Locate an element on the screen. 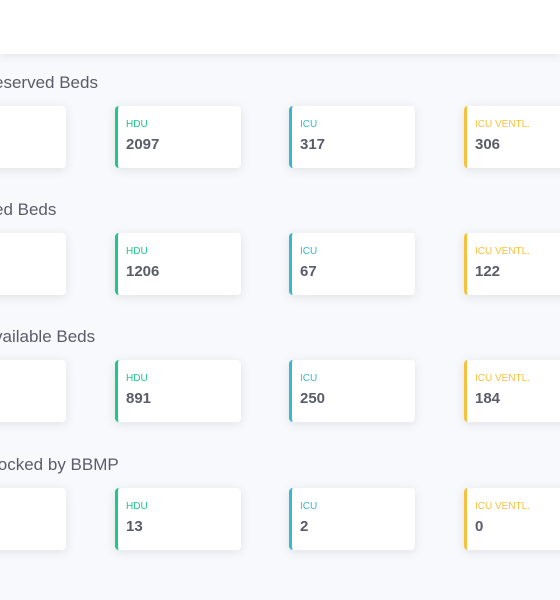  card-value: 184 is located at coordinates (488, 398).